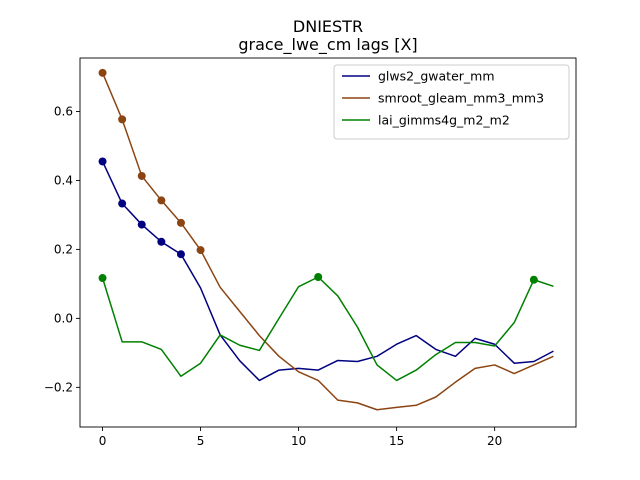  What do you see at coordinates (328, 26) in the screenshot?
I see `chart-title: DNIESTR` at bounding box center [328, 26].